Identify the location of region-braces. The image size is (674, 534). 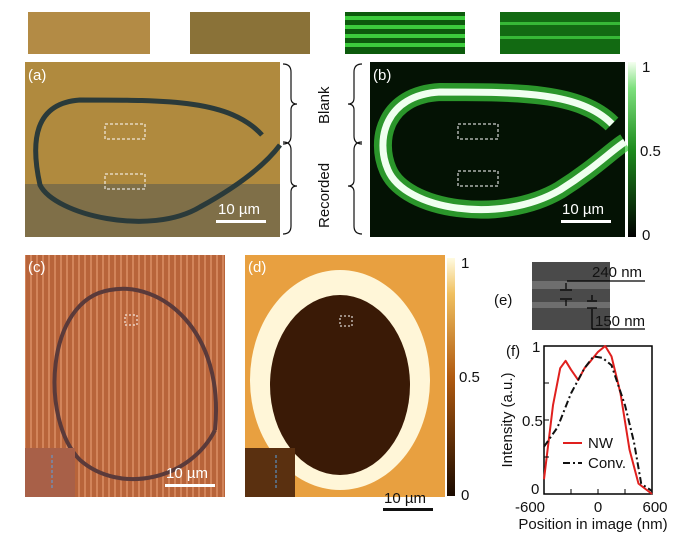
(322, 149).